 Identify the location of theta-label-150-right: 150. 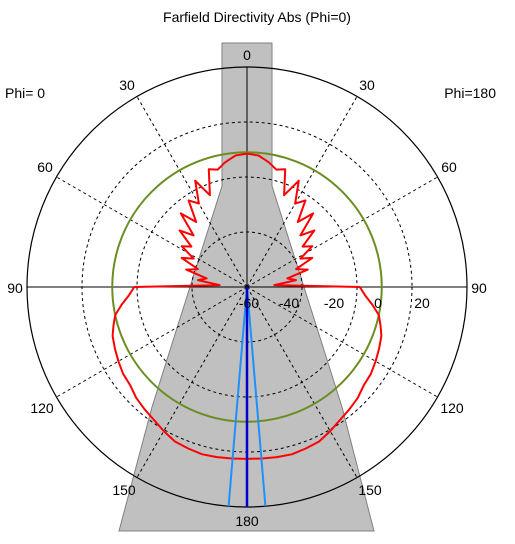
(370, 490).